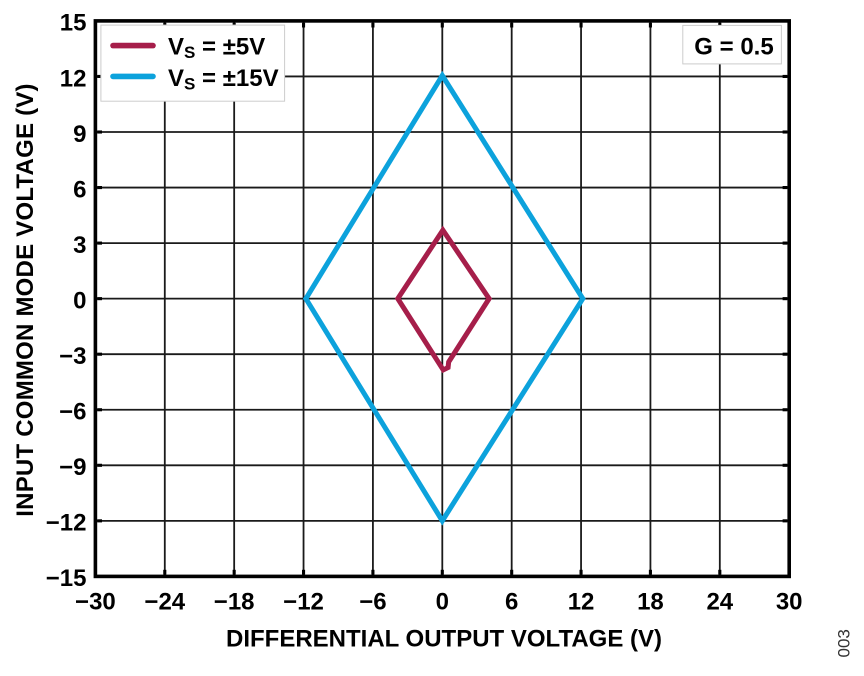 The image size is (864, 676). What do you see at coordinates (95, 602) in the screenshot?
I see `svg-text: −30` at bounding box center [95, 602].